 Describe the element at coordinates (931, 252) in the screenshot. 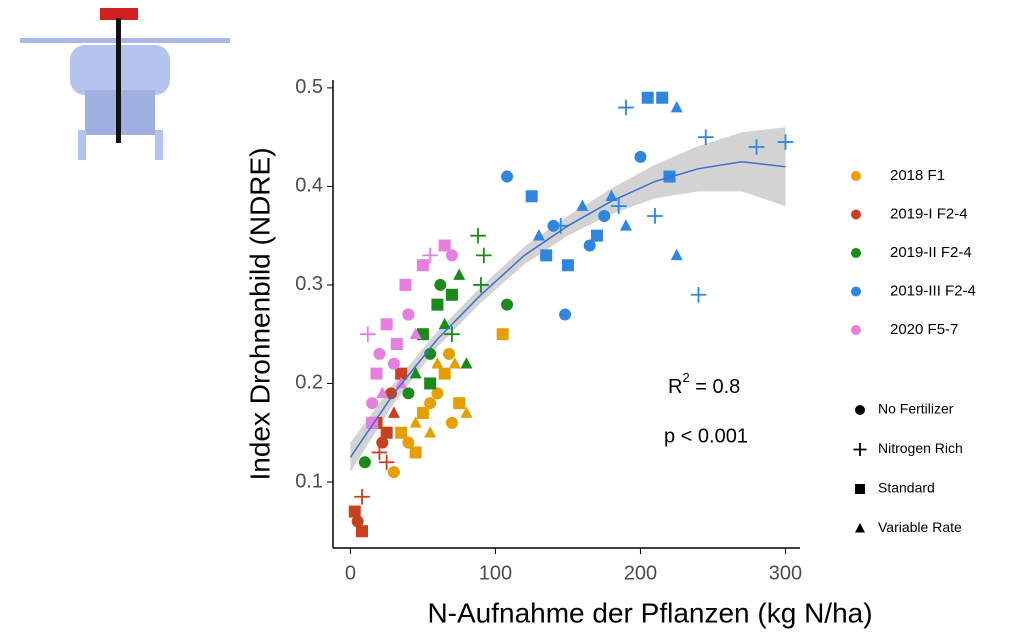

I see `legend-label: 2019-II F2-4` at that location.